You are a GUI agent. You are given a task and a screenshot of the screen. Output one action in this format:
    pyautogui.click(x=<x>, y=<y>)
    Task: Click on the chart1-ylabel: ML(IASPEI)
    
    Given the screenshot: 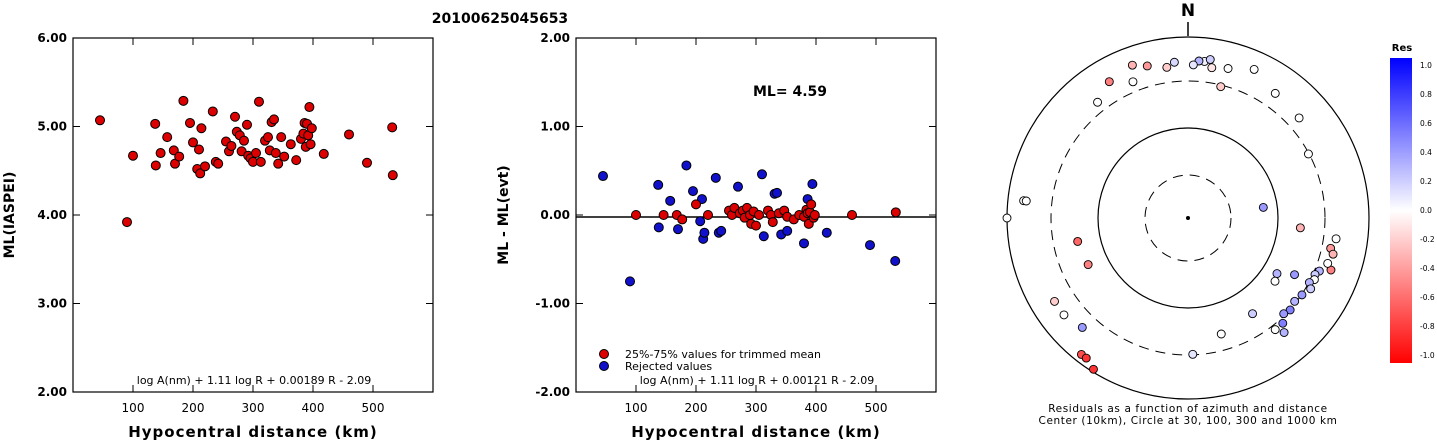 What is the action you would take?
    pyautogui.click(x=10, y=215)
    